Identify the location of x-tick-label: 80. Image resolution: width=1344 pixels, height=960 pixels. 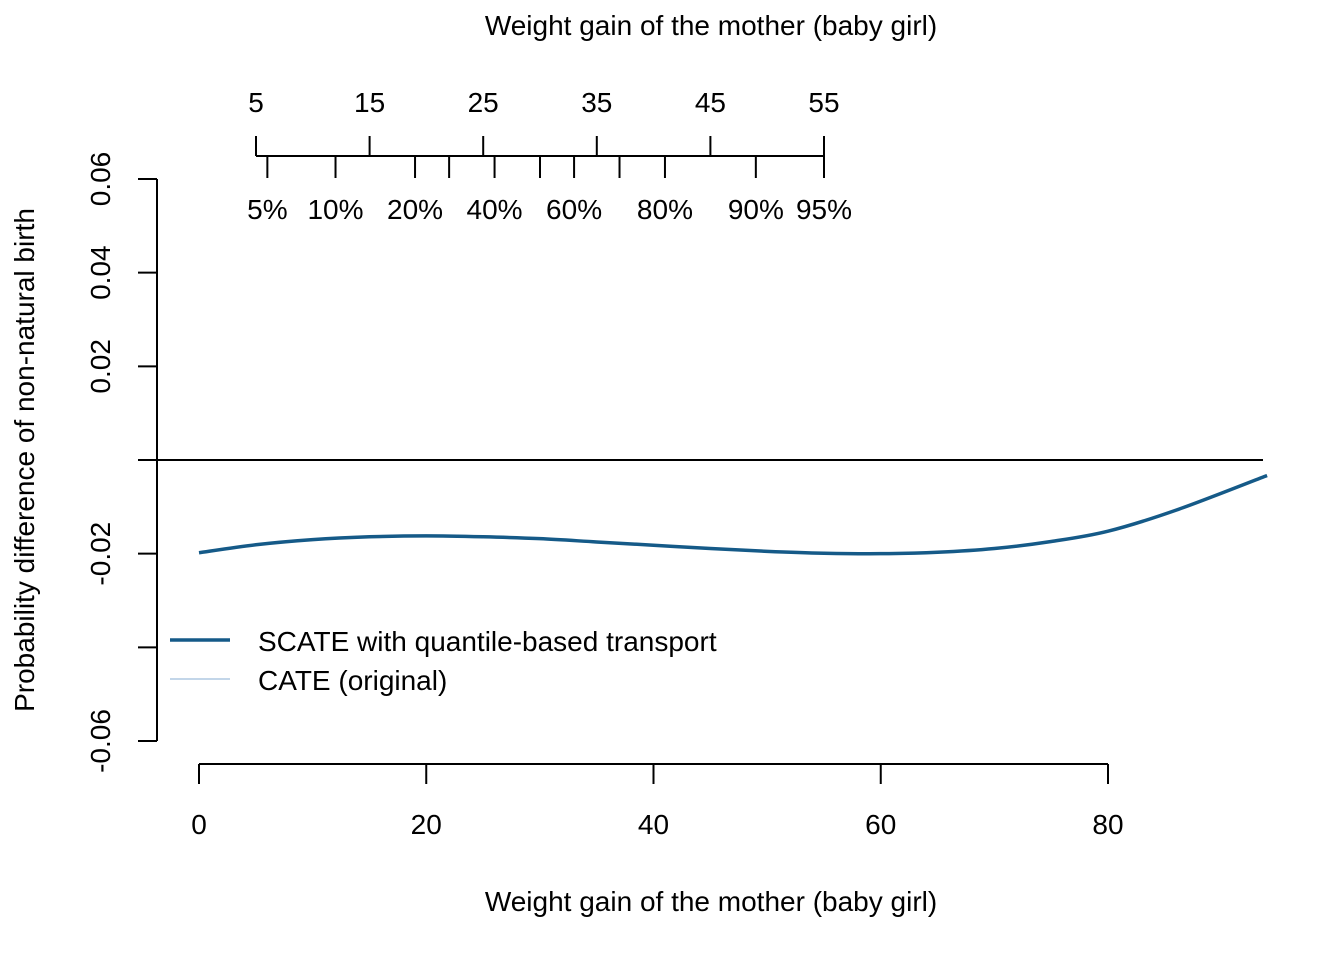
(1107, 824).